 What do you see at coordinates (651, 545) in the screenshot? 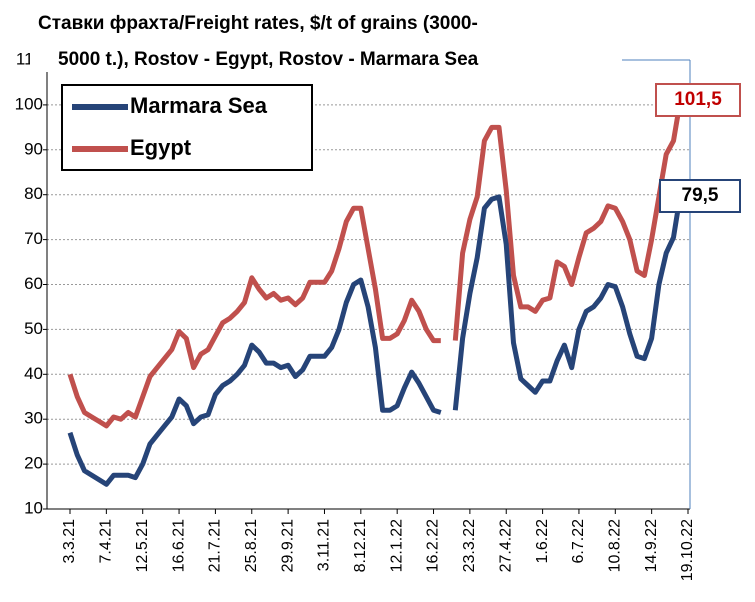
I see `x-tick-label: 14.9.22` at bounding box center [651, 545].